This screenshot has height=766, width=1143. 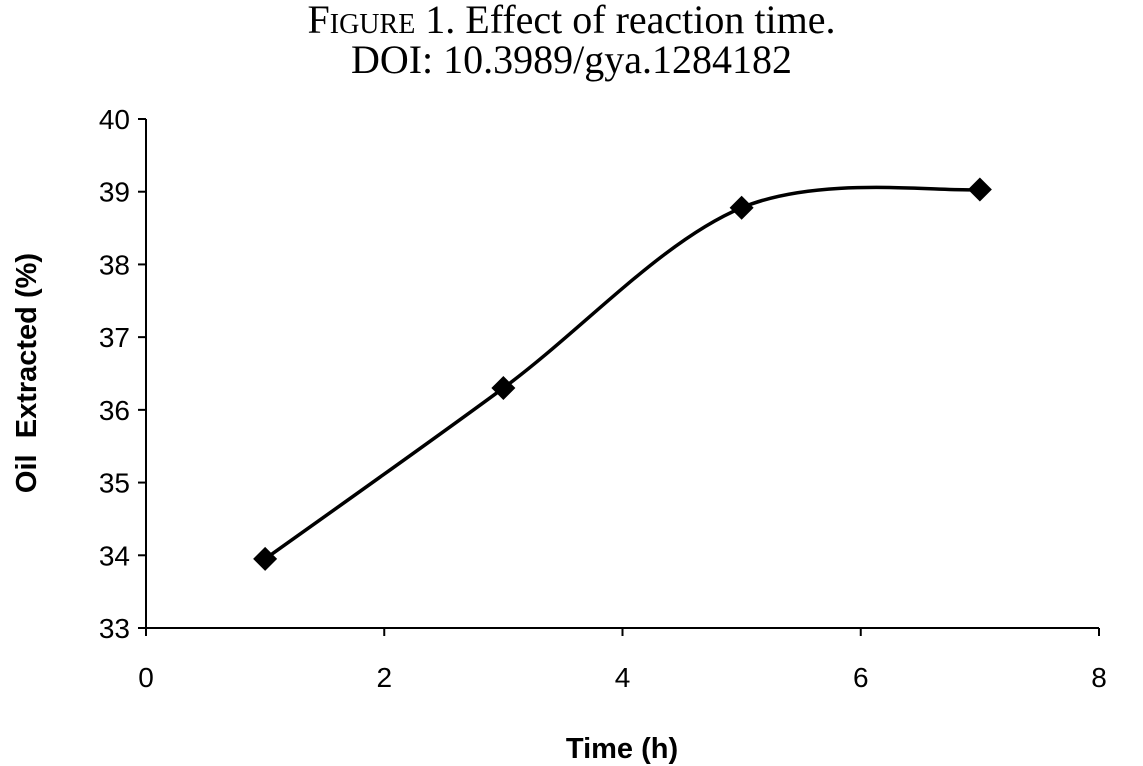 What do you see at coordinates (27, 373) in the screenshot?
I see `y-axis-title: Oil Extracted (%)` at bounding box center [27, 373].